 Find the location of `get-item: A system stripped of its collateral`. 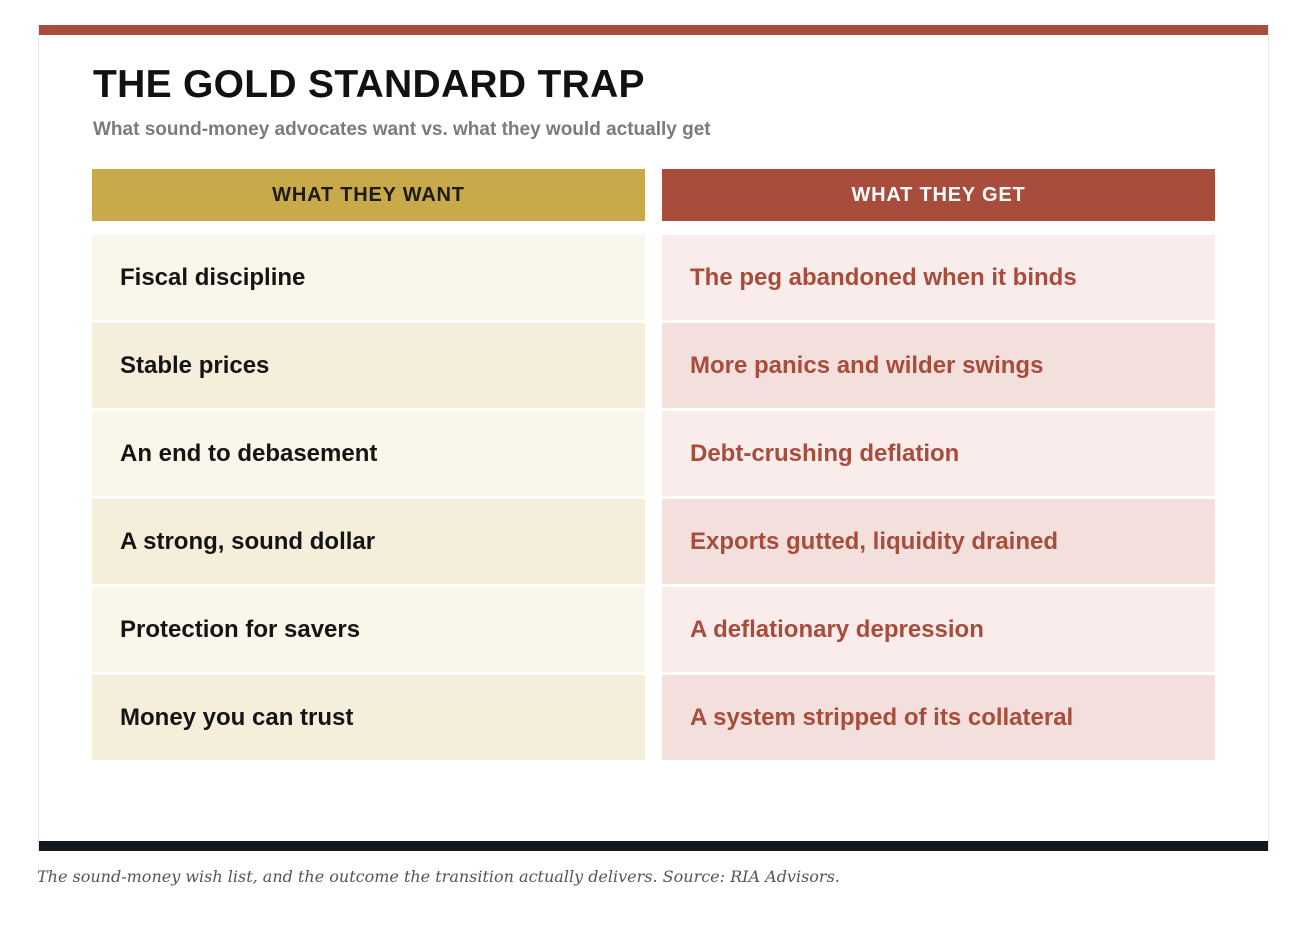

get-item: A system stripped of its collateral is located at coordinates (938, 717).